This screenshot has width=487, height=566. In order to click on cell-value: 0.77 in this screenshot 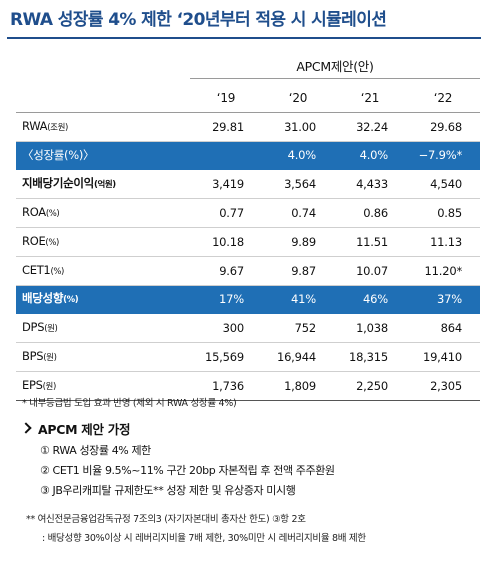, I will do `click(226, 213)`.